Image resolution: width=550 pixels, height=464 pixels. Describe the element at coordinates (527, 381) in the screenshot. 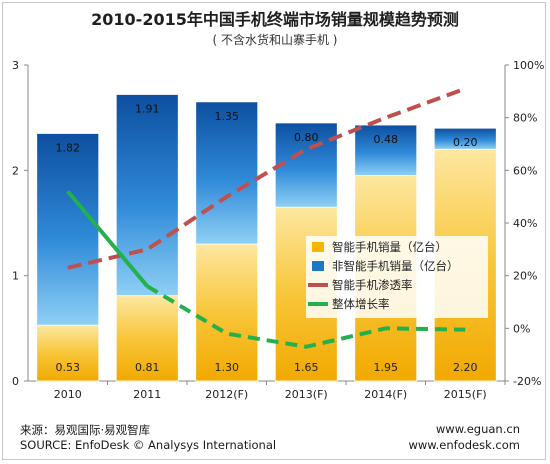

I see `y-right-tick-label: -20%` at that location.